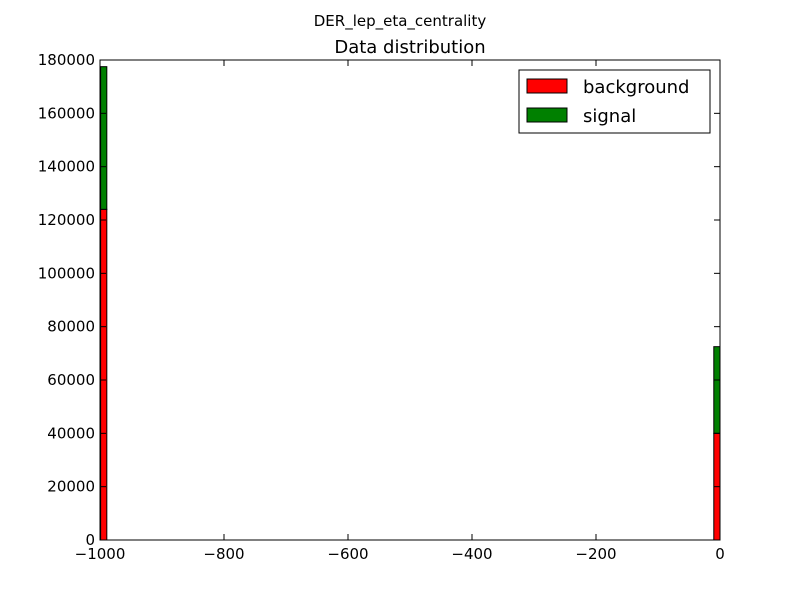  Describe the element at coordinates (66, 60) in the screenshot. I see `y-tick-label: 180000` at that location.